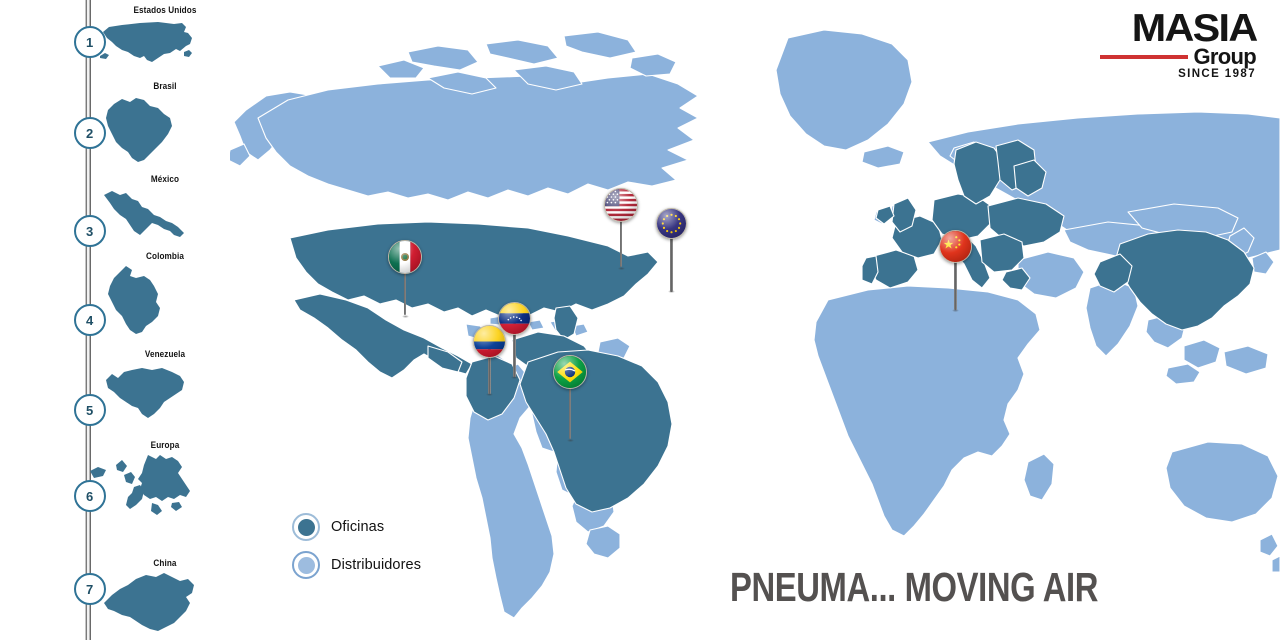 This screenshot has width=1280, height=640. Describe the element at coordinates (376, 565) in the screenshot. I see `legend-label: Distribuidores` at that location.